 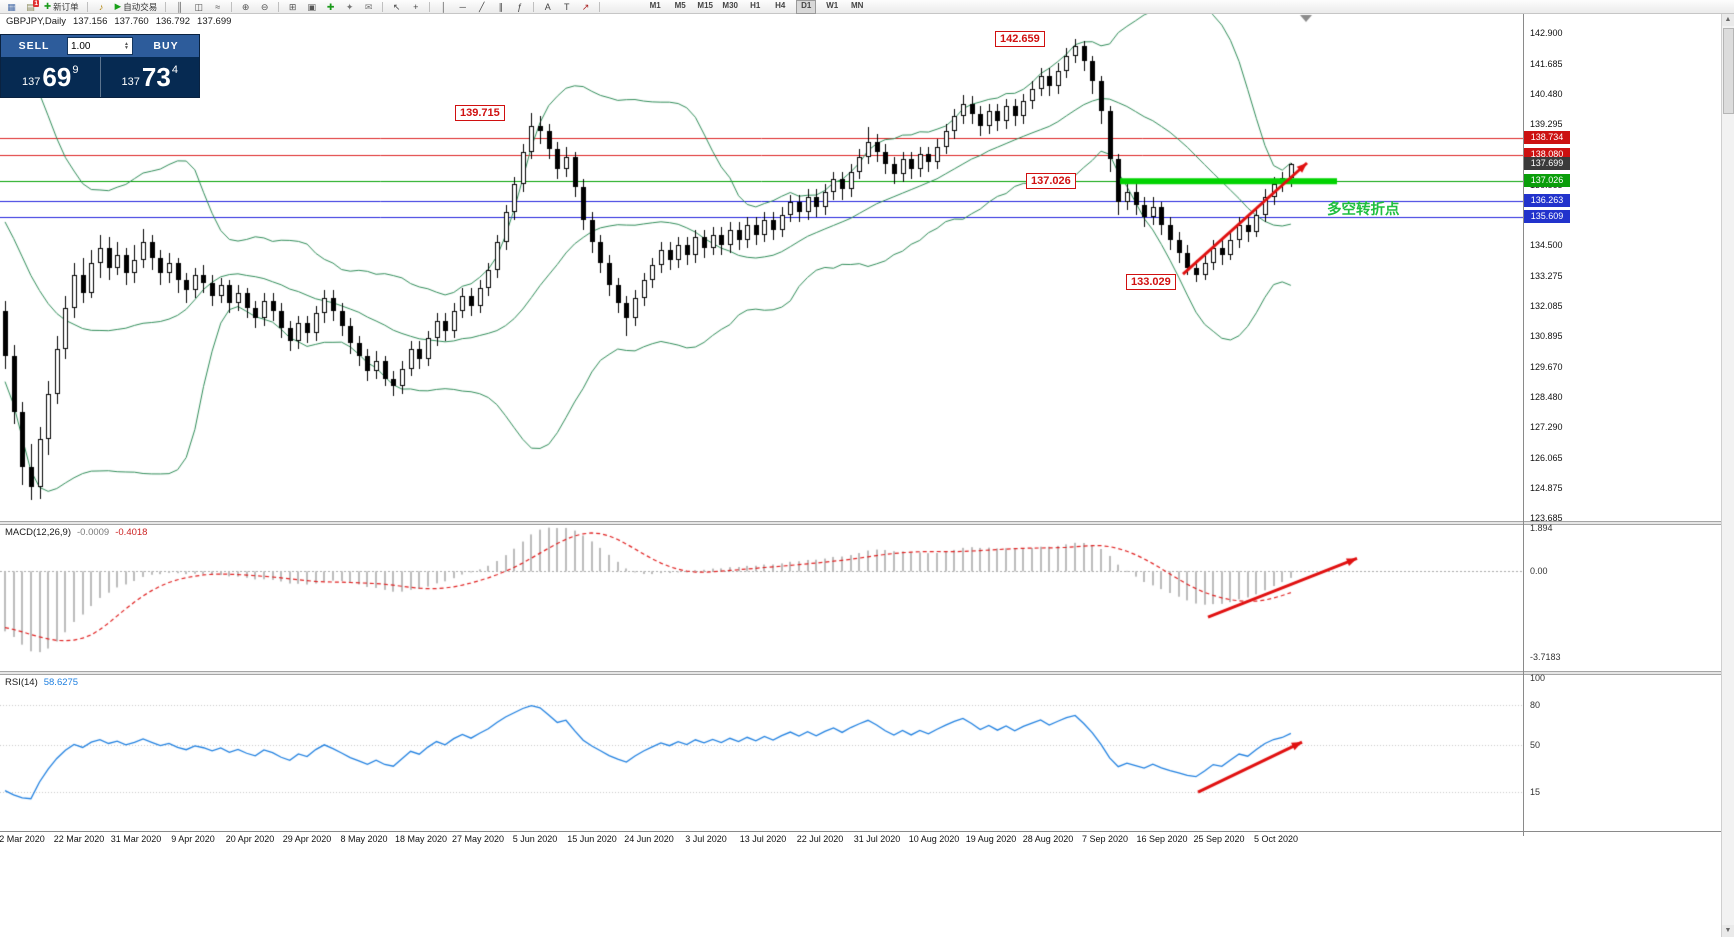 I want to click on volume-input: 1.00 ▲ ▼, so click(x=100, y=46).